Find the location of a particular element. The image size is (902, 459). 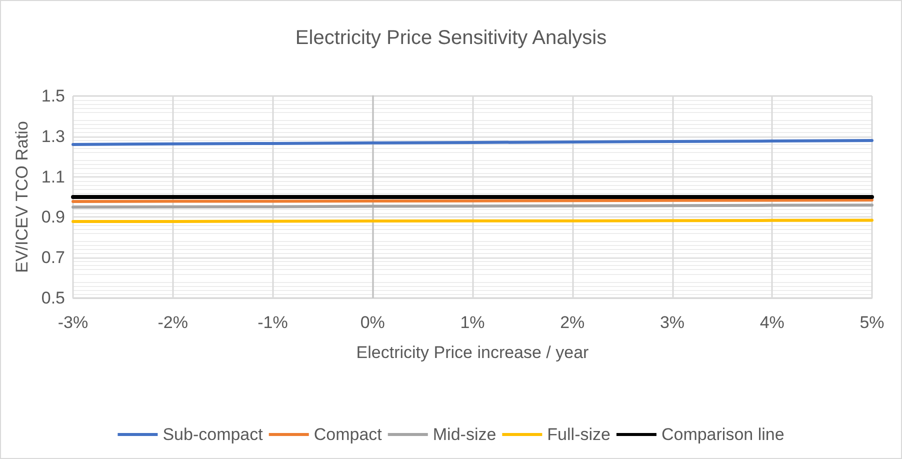

x-tick-label: 5% is located at coordinates (872, 322).